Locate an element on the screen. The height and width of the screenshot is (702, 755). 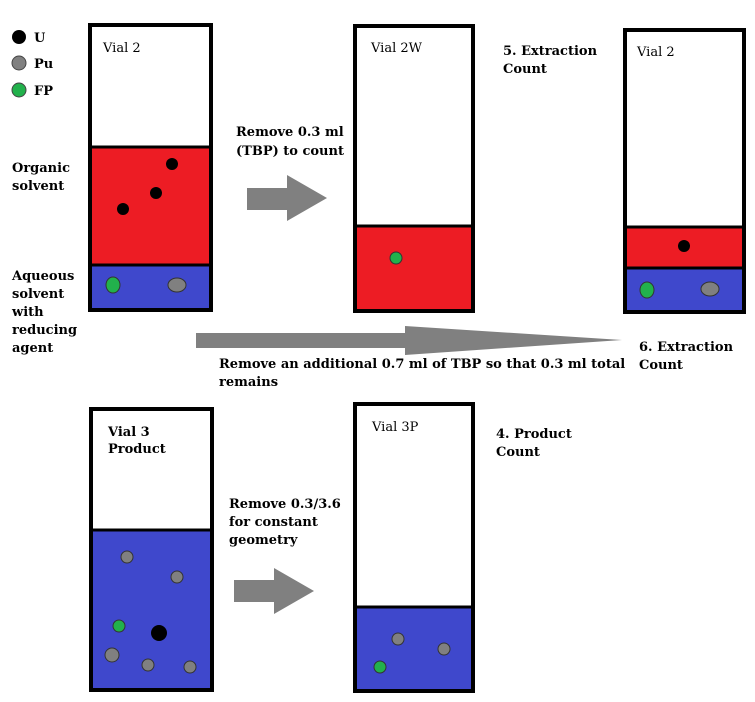
vial-2-after: Vial 2 is located at coordinates (684, 171).